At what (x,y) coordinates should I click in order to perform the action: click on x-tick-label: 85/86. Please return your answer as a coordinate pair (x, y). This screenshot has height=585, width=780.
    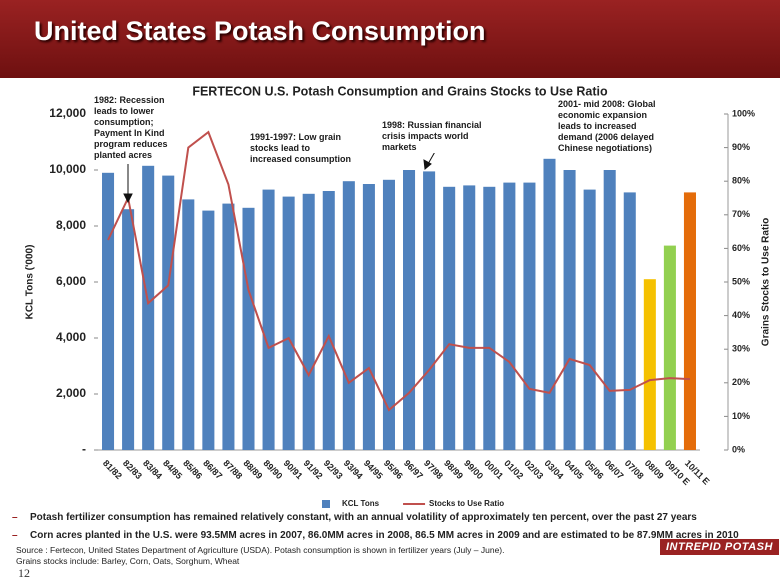
    Looking at the image, I should click on (192, 469).